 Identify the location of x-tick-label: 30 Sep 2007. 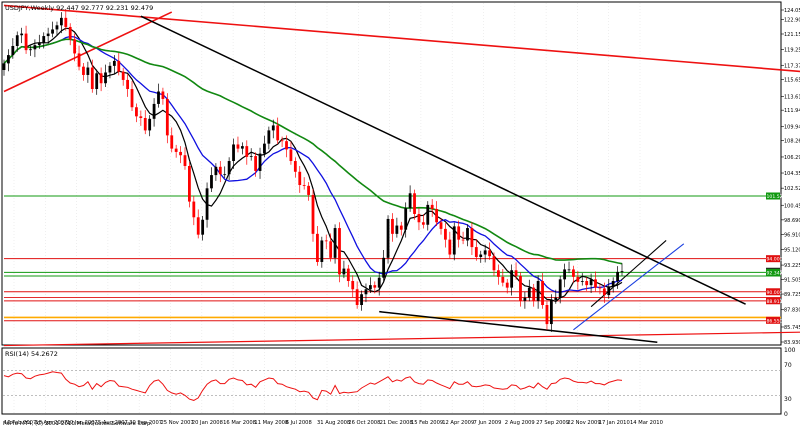
(145, 423).